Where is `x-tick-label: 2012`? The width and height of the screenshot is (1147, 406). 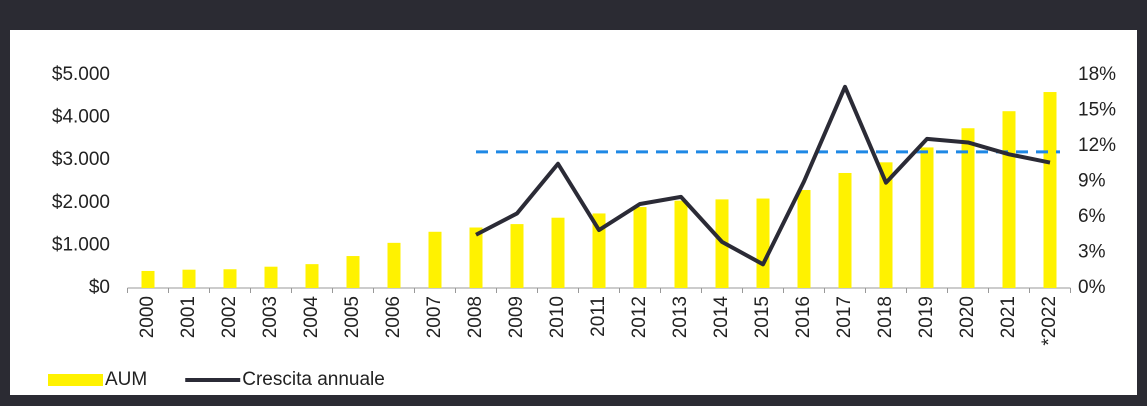 x-tick-label: 2012 is located at coordinates (639, 317).